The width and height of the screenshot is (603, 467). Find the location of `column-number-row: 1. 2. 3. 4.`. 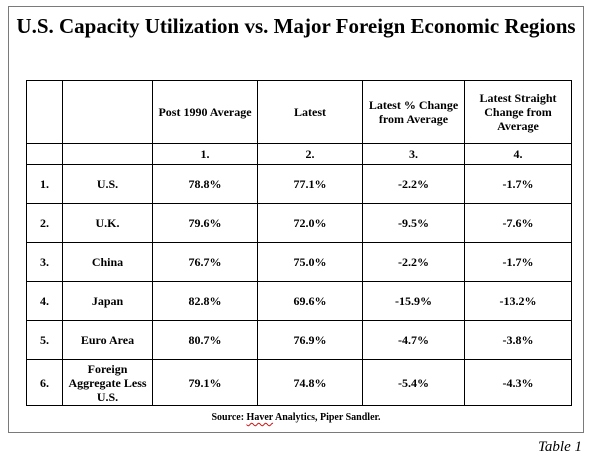

column-number-row: 1. 2. 3. 4. is located at coordinates (299, 154).